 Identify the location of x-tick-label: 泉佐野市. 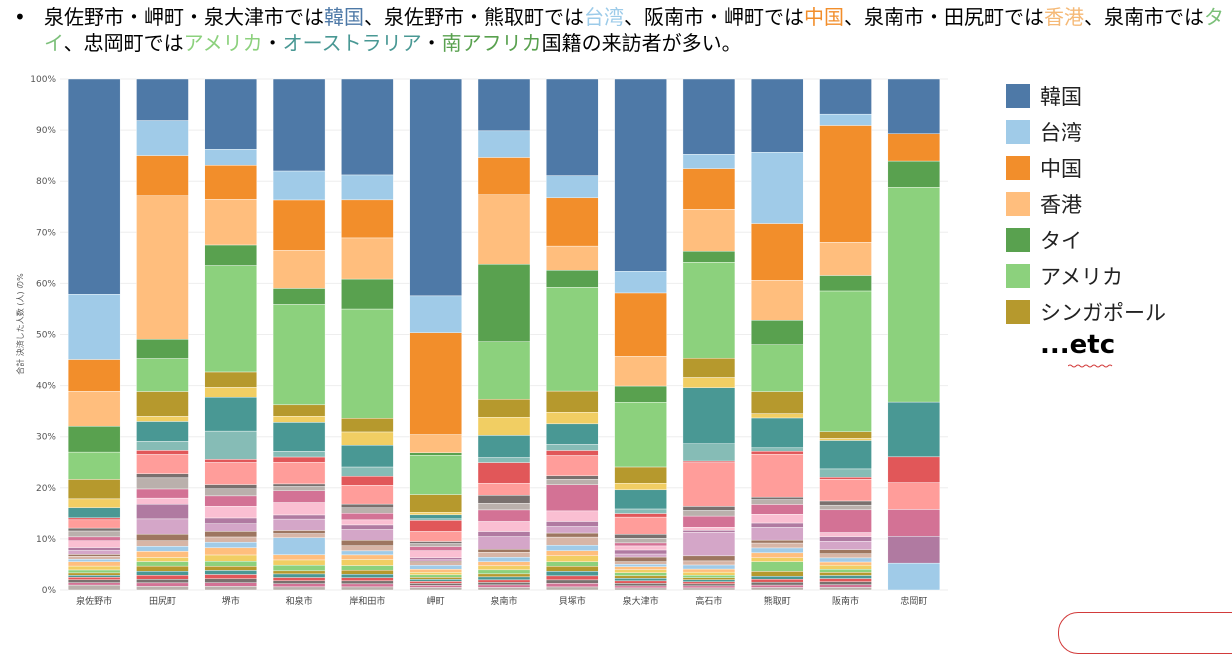
(94, 601).